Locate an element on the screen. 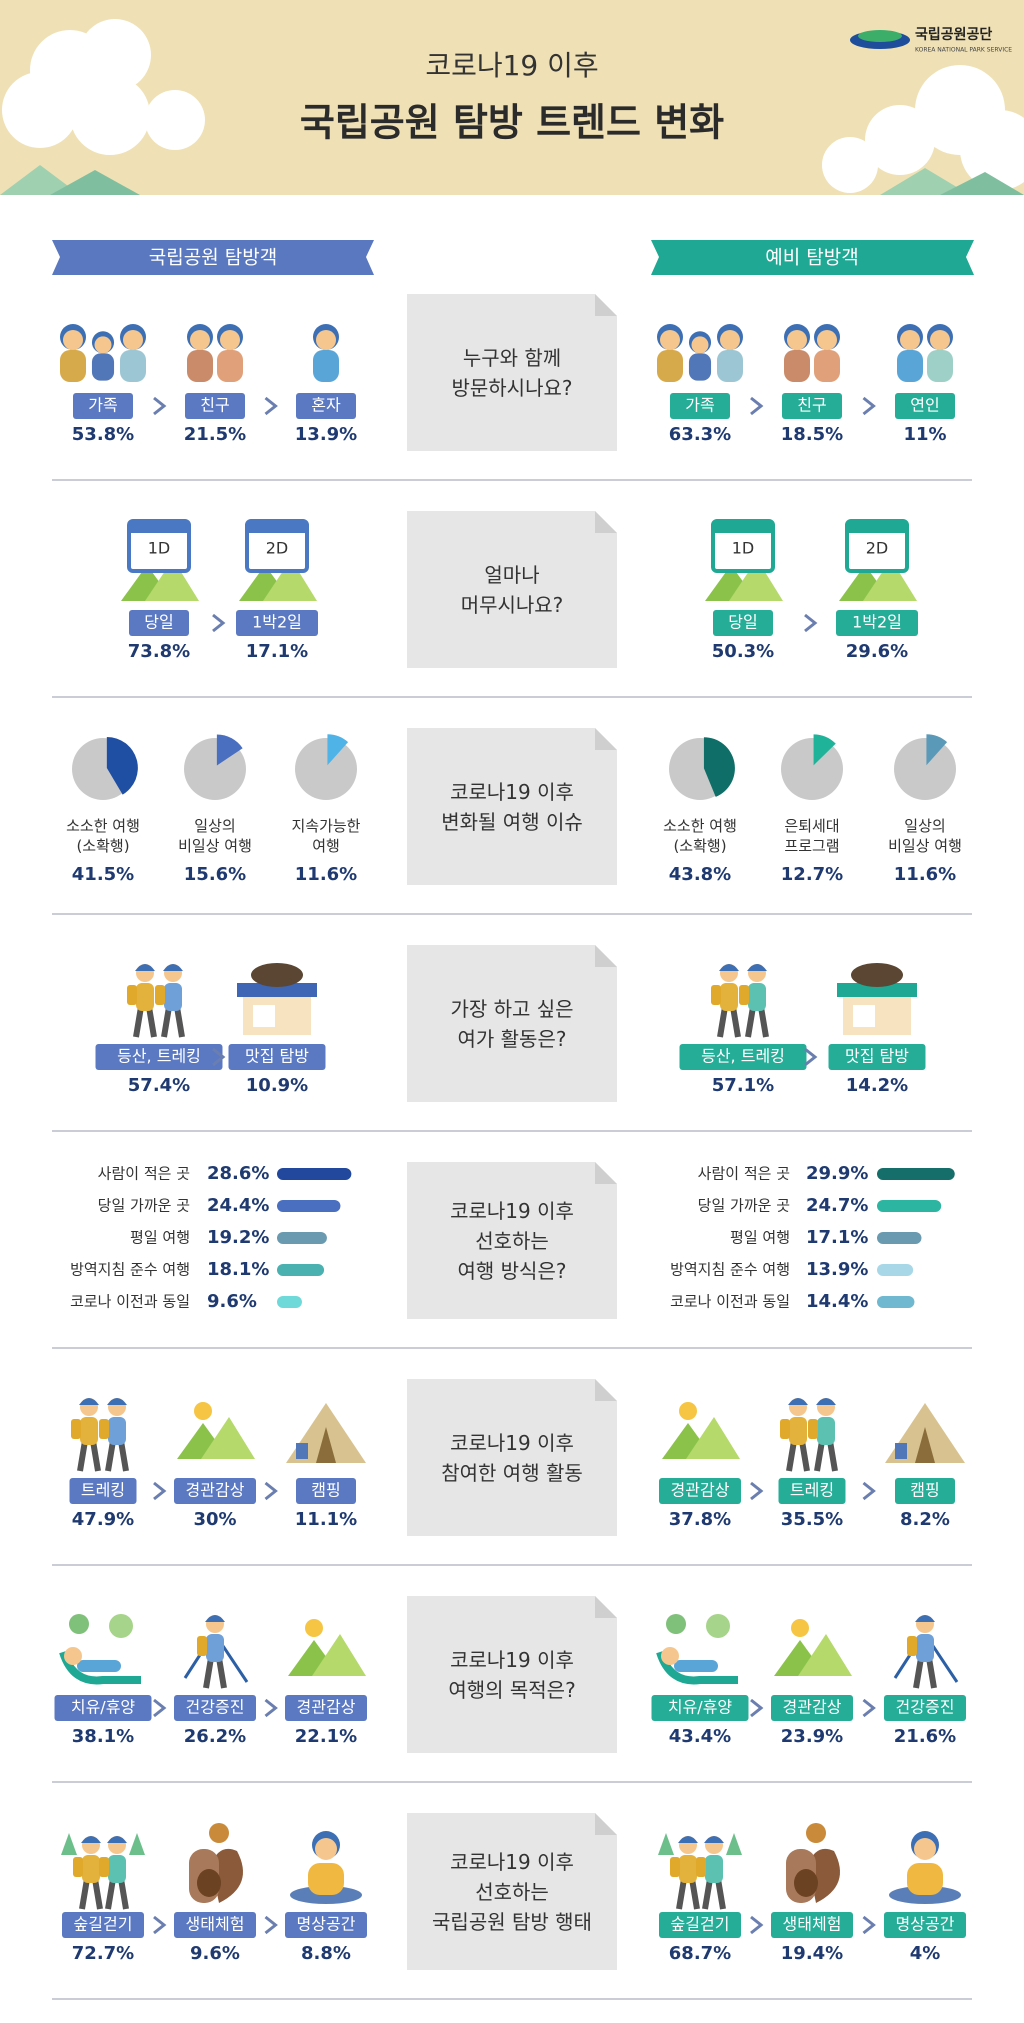  item-value-label: 63.3% is located at coordinates (700, 434).